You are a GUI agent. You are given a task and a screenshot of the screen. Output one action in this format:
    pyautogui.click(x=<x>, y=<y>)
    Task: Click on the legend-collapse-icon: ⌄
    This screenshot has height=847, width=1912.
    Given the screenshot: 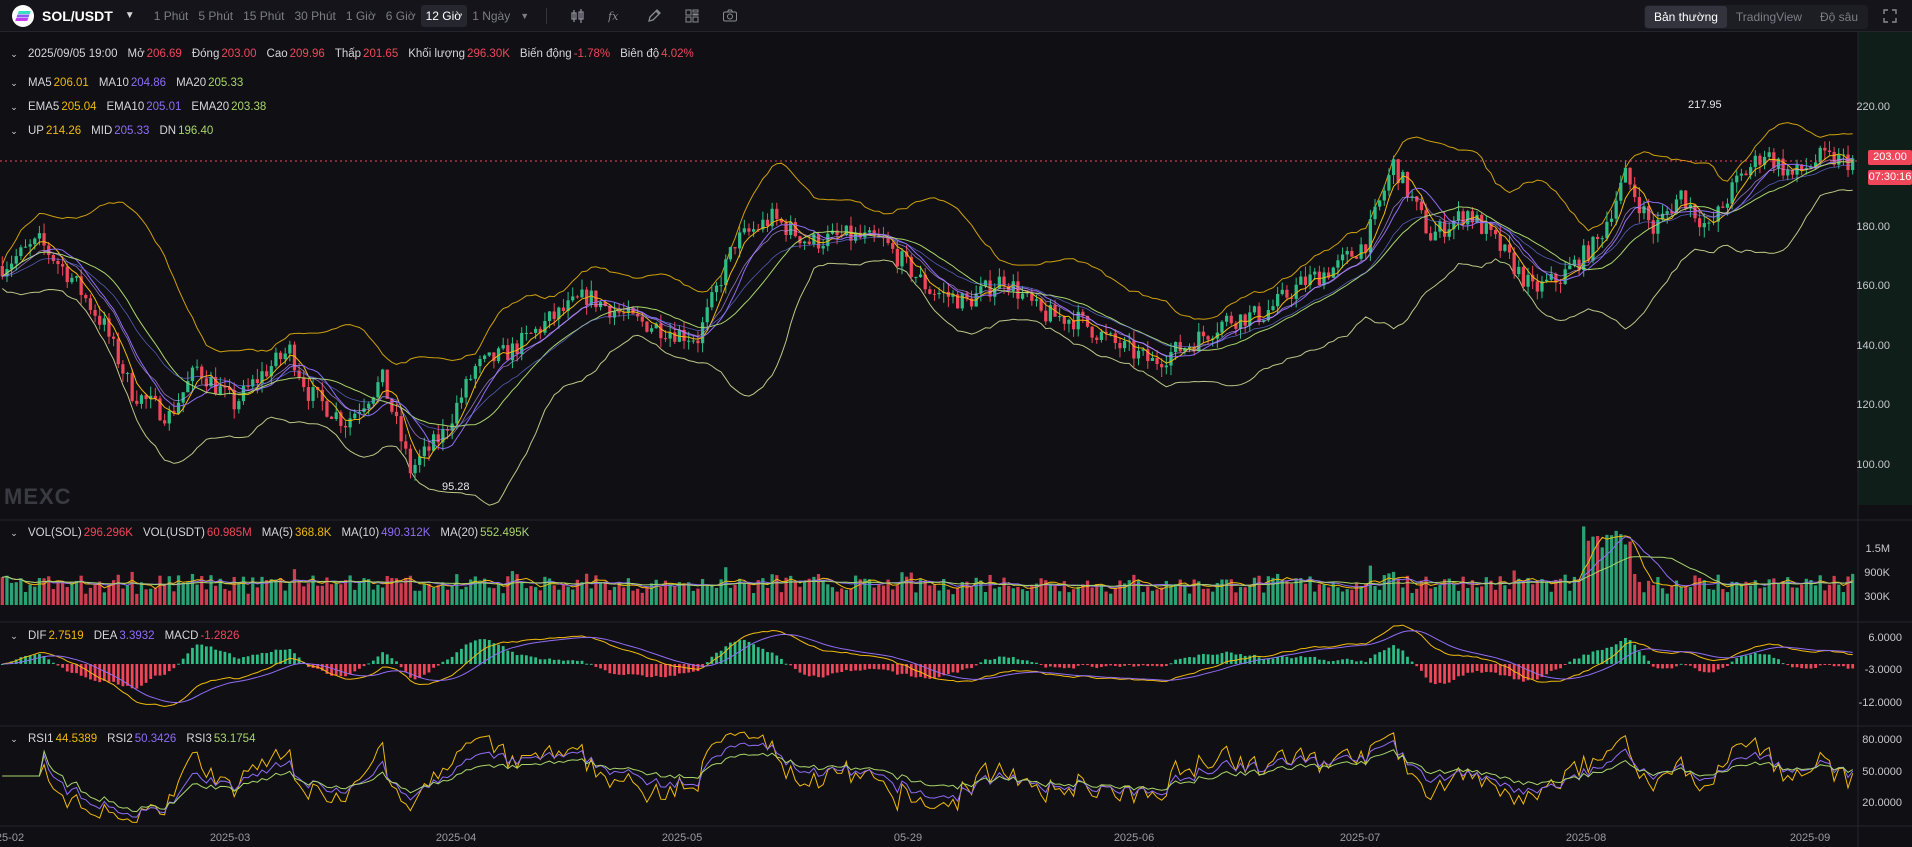 What is the action you would take?
    pyautogui.click(x=14, y=53)
    